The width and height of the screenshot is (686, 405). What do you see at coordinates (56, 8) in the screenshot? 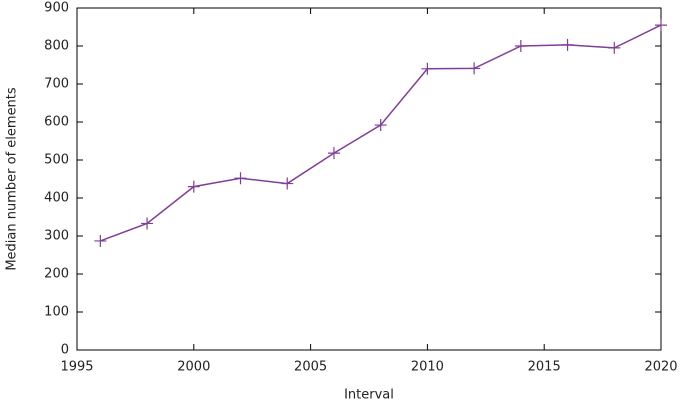
I see `y-tick-label: 900` at bounding box center [56, 8].